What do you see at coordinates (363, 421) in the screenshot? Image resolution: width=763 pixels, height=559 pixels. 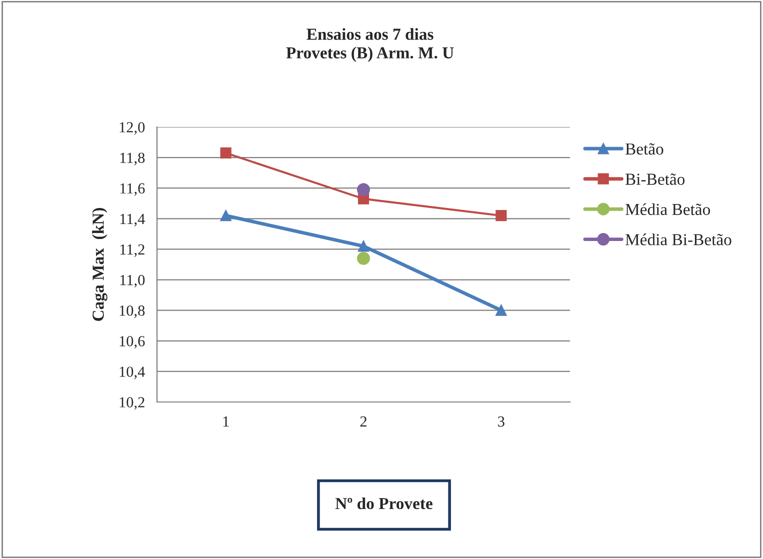 I see `x-tick-label: 2` at bounding box center [363, 421].